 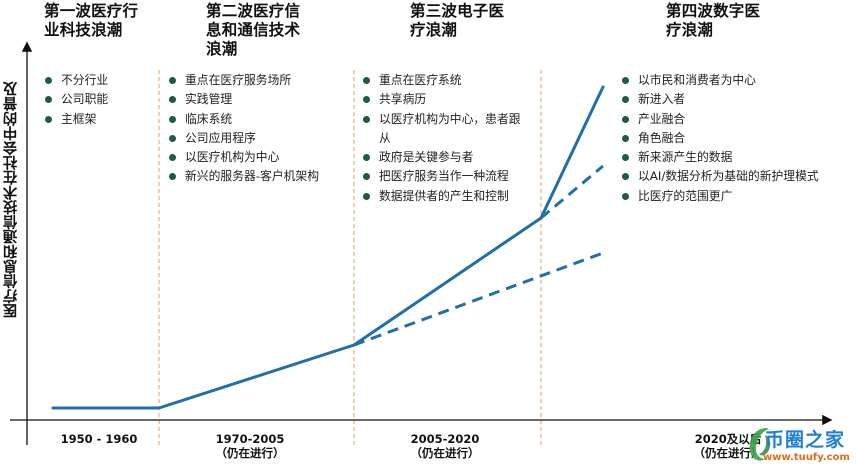 I want to click on list-item: 比医疗的范围更广, so click(x=722, y=196).